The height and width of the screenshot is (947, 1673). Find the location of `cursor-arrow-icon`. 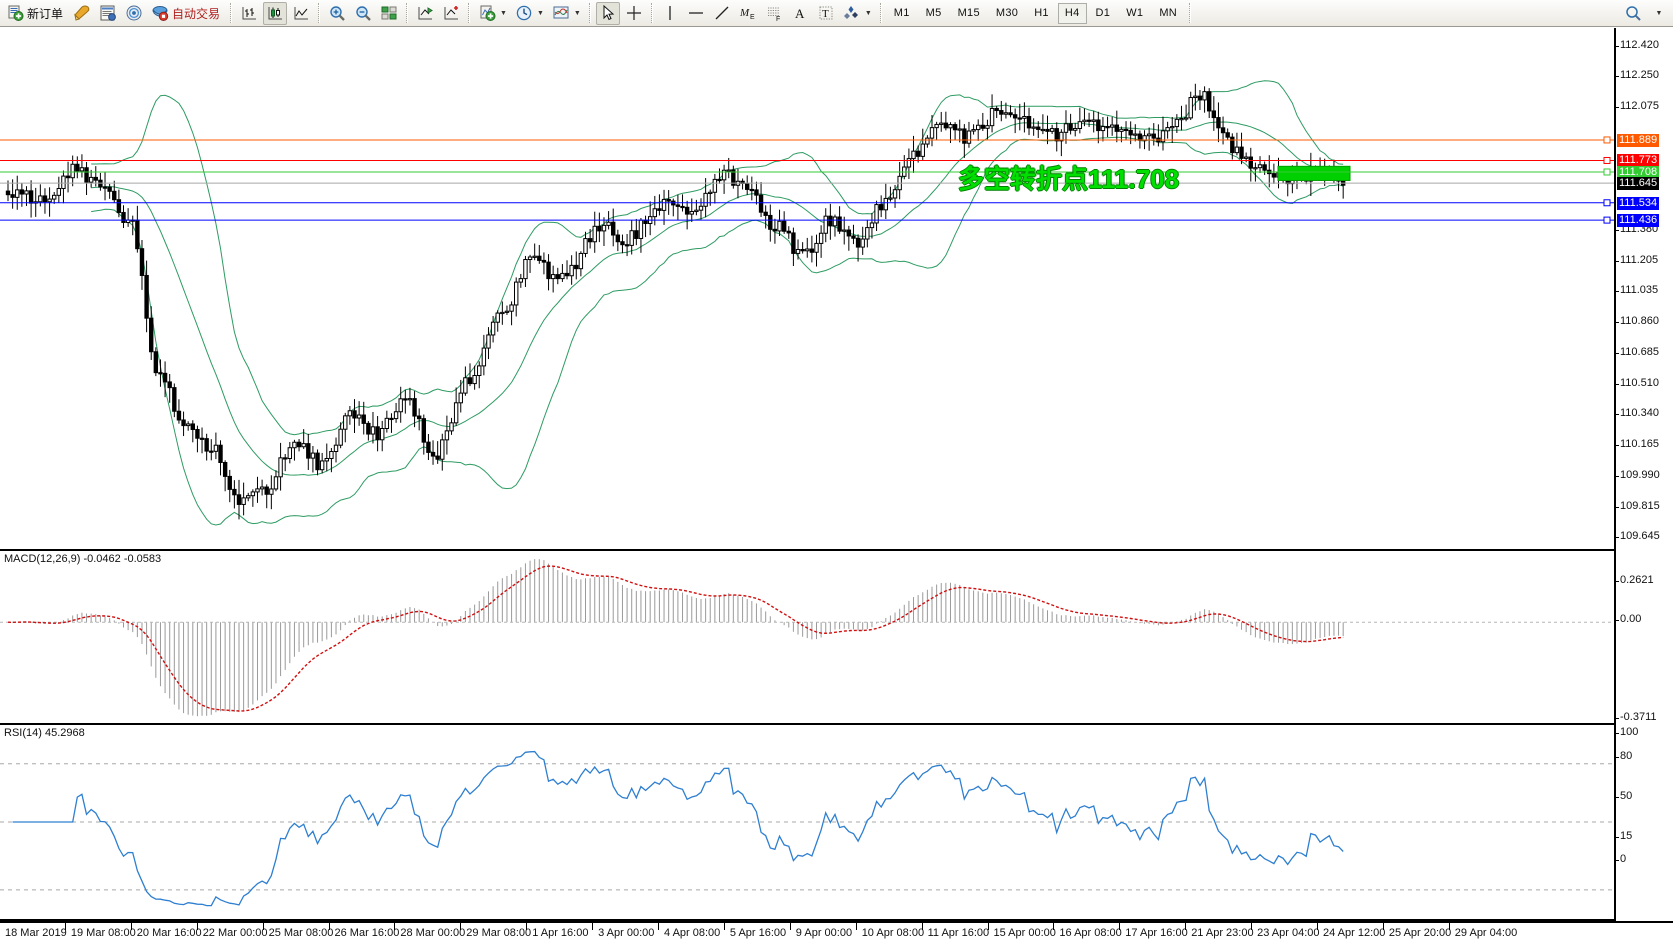

cursor-arrow-icon is located at coordinates (608, 13).